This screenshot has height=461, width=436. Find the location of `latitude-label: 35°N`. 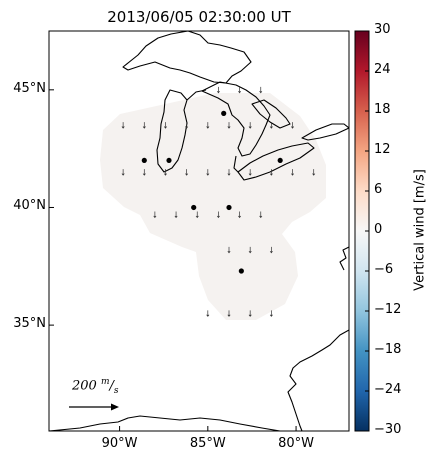

latitude-label: 35°N is located at coordinates (29, 324).